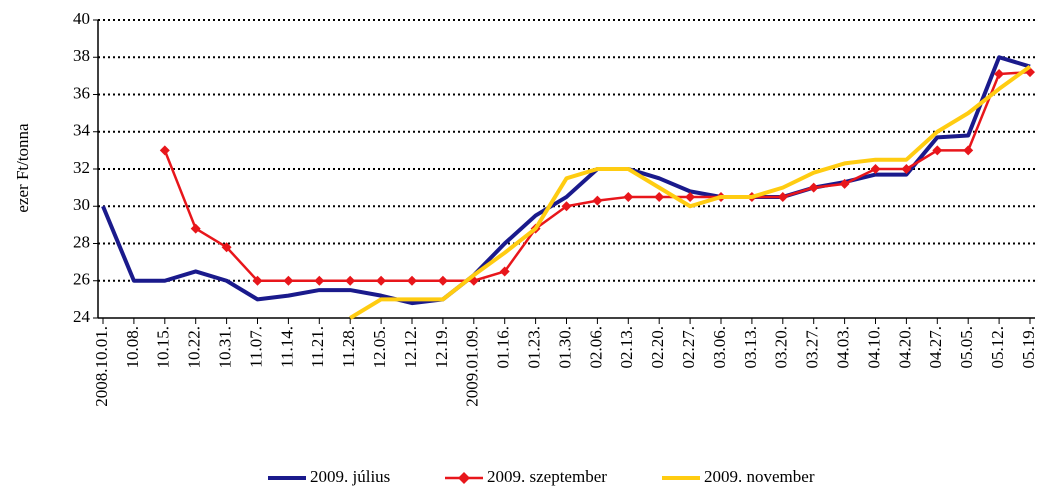 The image size is (1039, 495). Describe the element at coordinates (410, 347) in the screenshot. I see `x-tick-label: 12.12.` at that location.